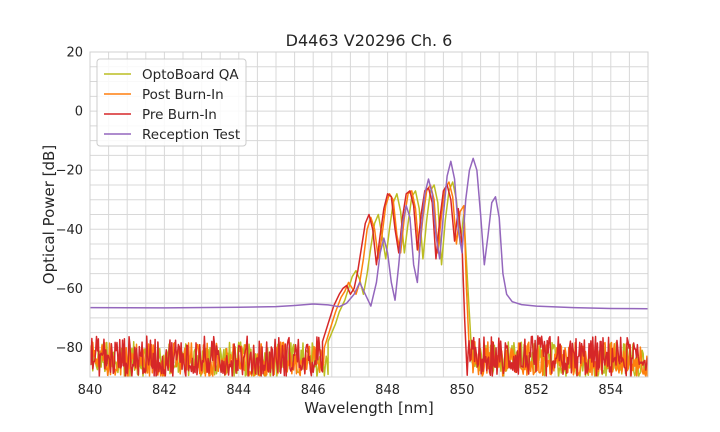 Image resolution: width=720 pixels, height=432 pixels. What do you see at coordinates (387, 390) in the screenshot?
I see `x-tick-label: 848` at bounding box center [387, 390].